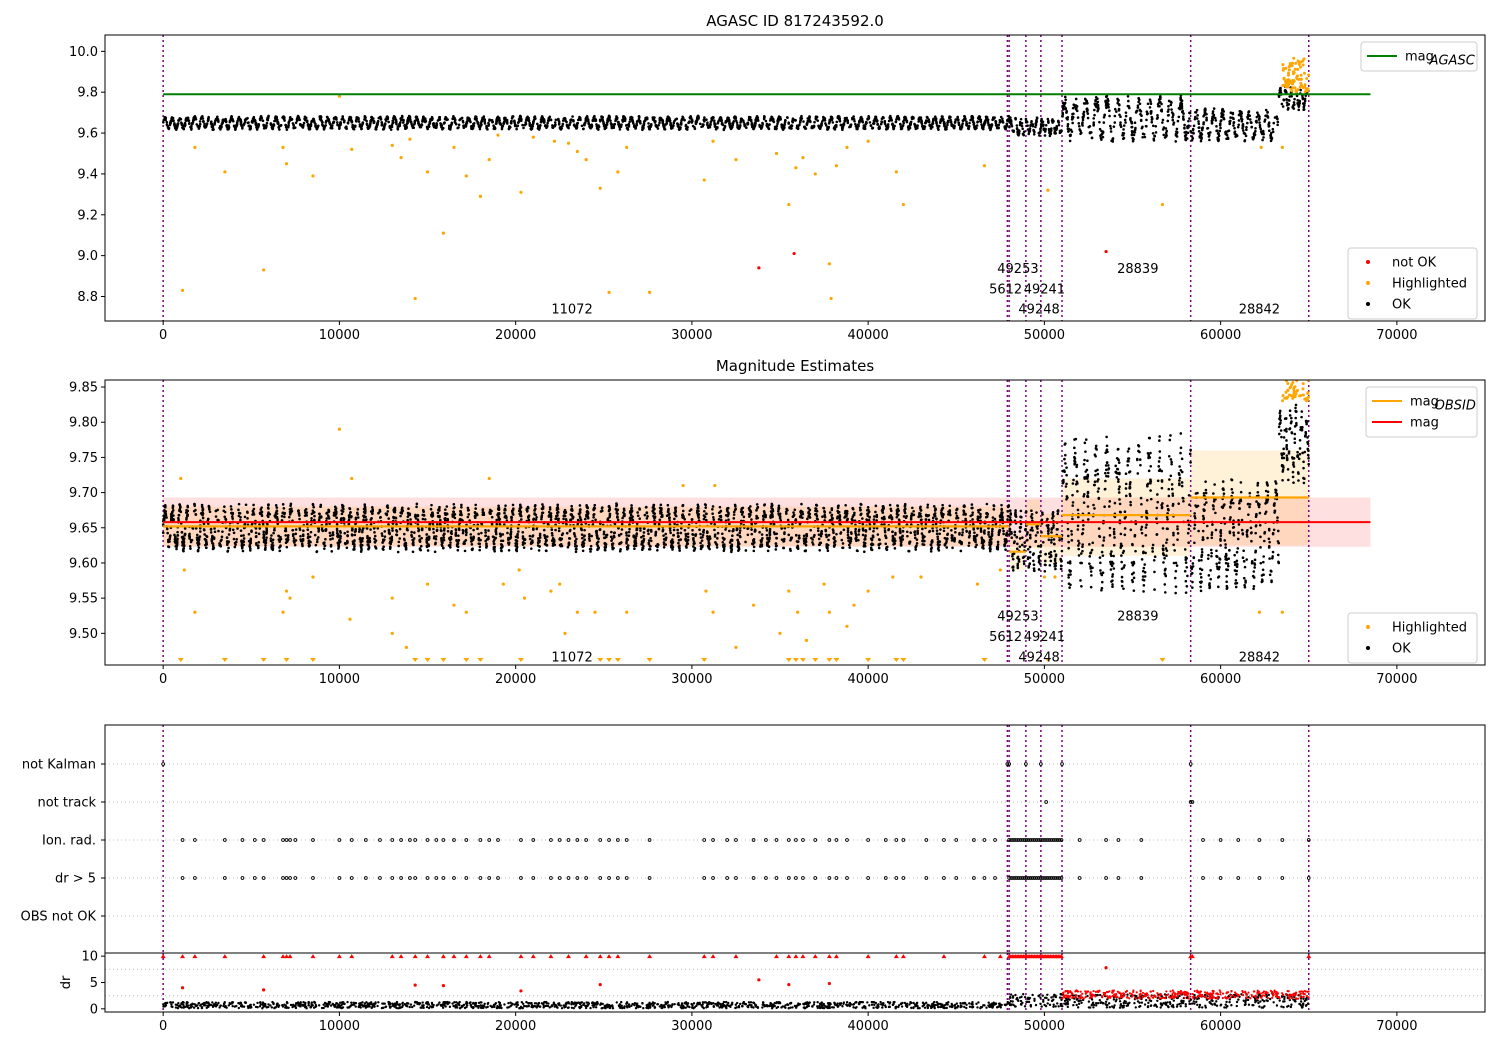 Image resolution: width=1500 pixels, height=1050 pixels. What do you see at coordinates (87, 297) in the screenshot?
I see `y-tick-label: 8.8` at bounding box center [87, 297].